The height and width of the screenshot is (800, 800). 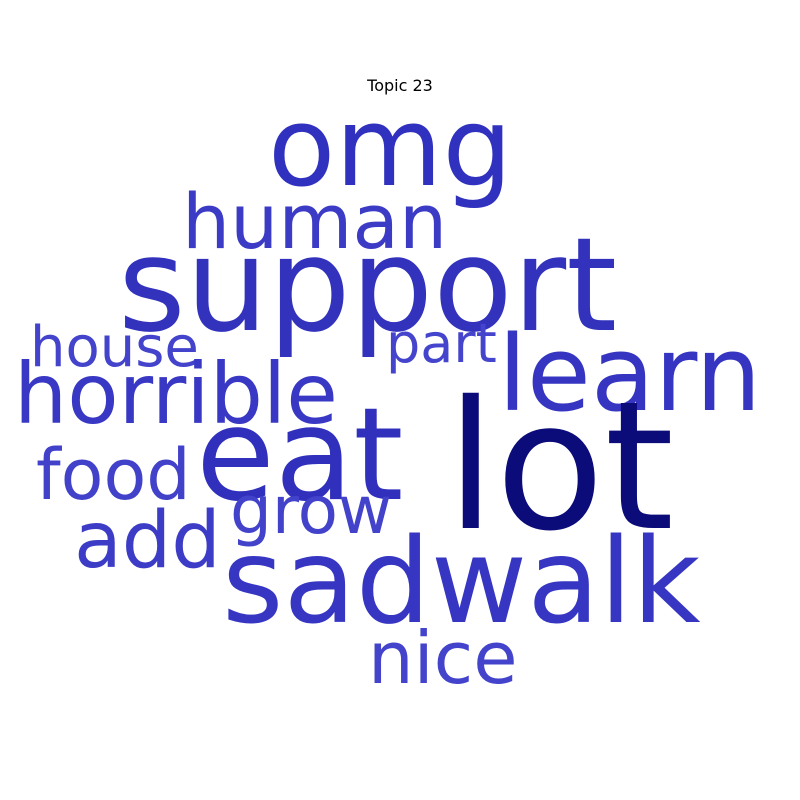 What do you see at coordinates (443, 658) in the screenshot?
I see `word-nice: nice` at bounding box center [443, 658].